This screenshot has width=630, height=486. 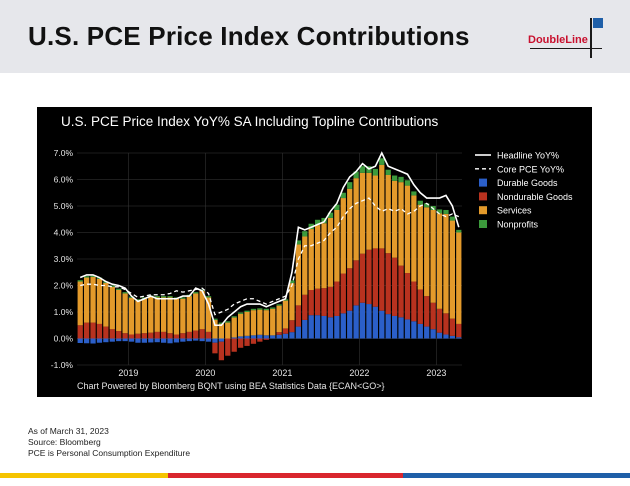 I want to click on brand-stripe, so click(x=315, y=475).